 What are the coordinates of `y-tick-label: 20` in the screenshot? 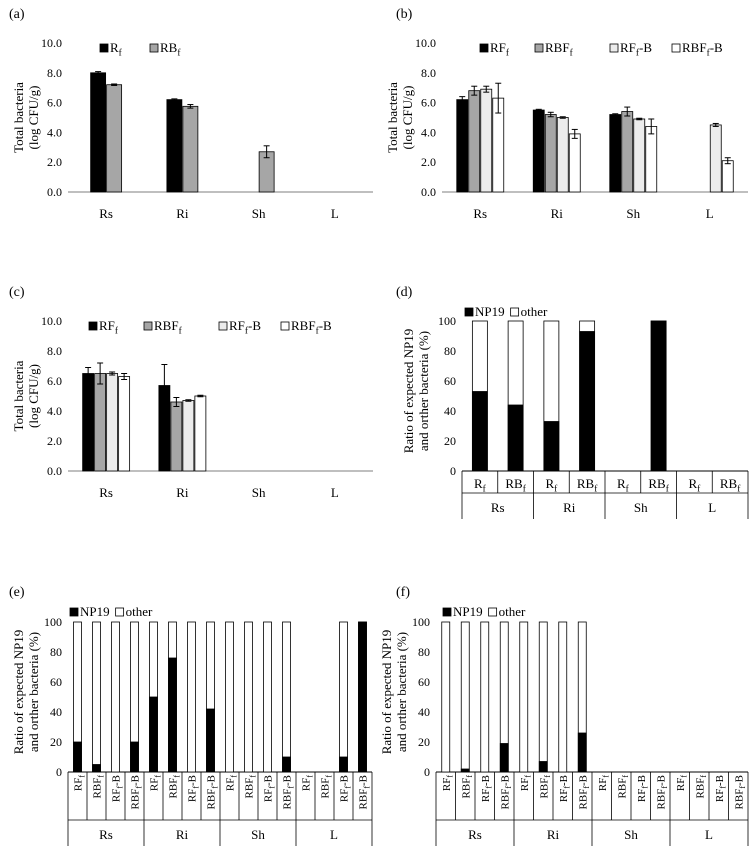 It's located at (56, 742).